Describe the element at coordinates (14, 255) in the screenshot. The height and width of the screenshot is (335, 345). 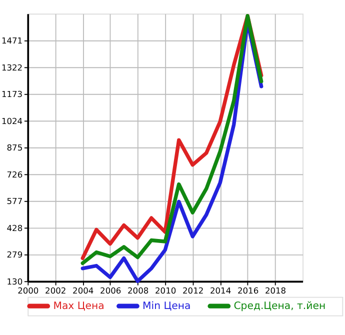
I see `y-tick-label: 279` at that location.